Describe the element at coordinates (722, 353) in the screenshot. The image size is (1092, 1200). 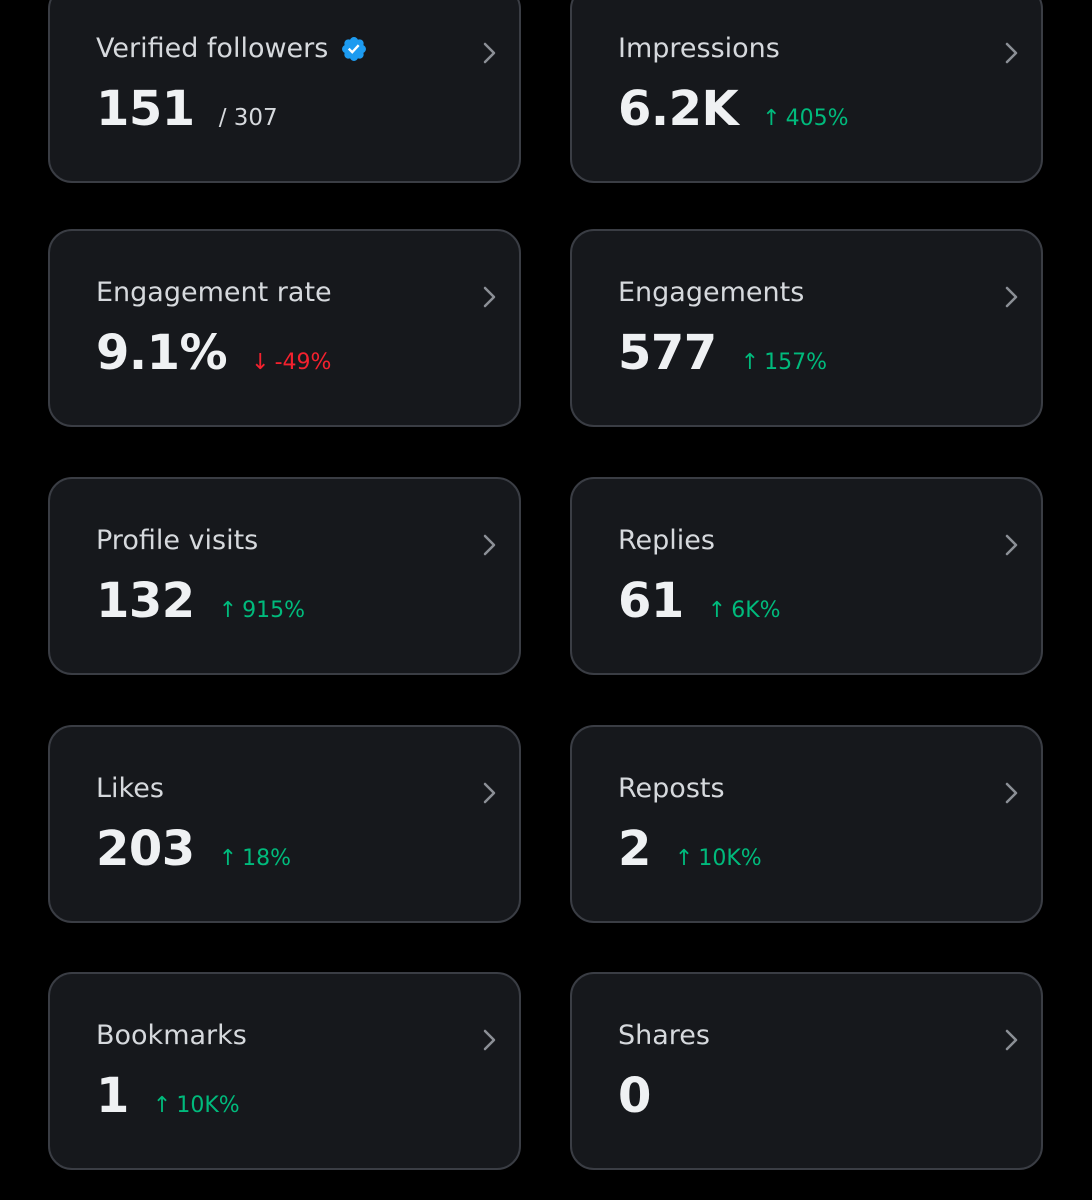
I see `card-value-row: 577 ↑ 157%` at that location.